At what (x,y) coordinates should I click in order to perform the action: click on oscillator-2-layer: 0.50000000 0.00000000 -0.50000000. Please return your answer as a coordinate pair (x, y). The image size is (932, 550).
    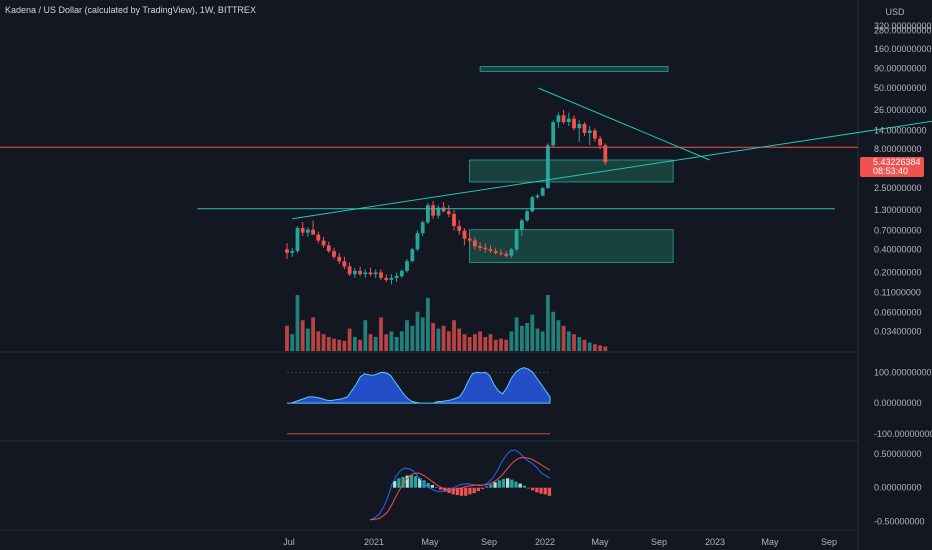
    Looking at the image, I should click on (647, 487).